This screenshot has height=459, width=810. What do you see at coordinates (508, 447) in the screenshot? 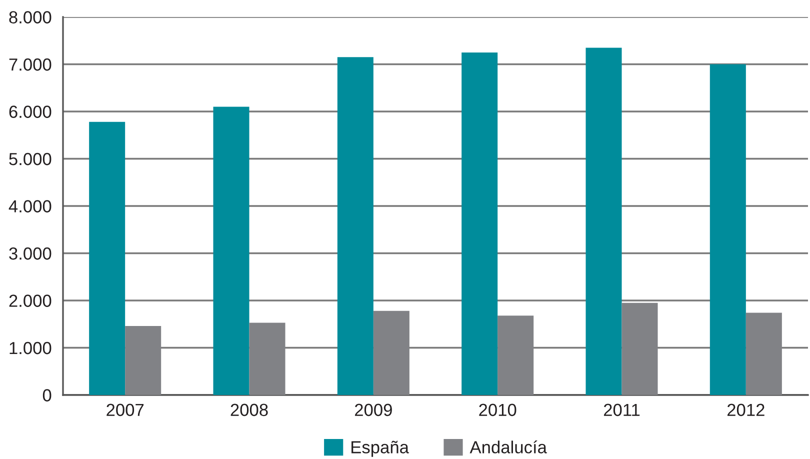
I see `legend-label: Andalucía` at bounding box center [508, 447].